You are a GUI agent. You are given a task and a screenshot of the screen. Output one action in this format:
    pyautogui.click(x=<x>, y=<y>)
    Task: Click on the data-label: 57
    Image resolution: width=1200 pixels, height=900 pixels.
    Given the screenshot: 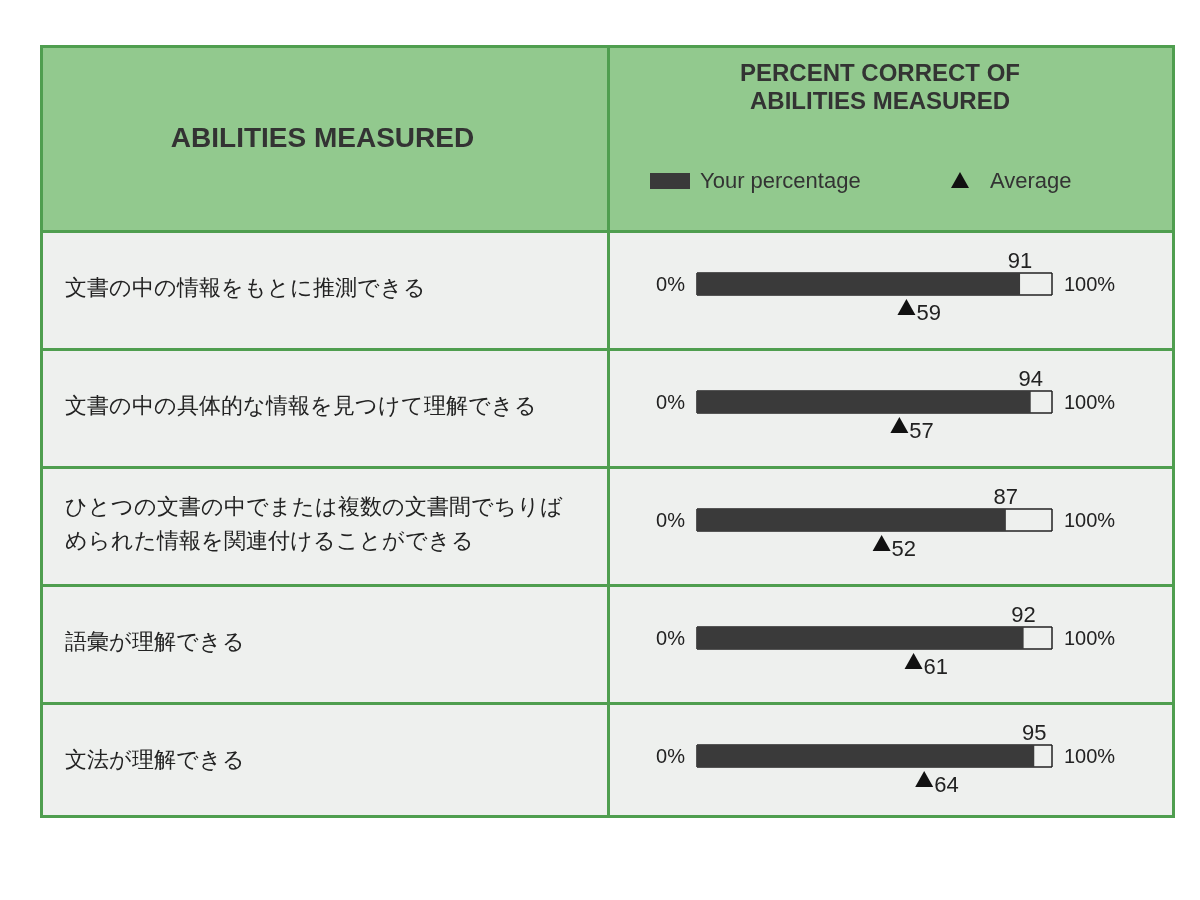 What is the action you would take?
    pyautogui.click(x=921, y=430)
    